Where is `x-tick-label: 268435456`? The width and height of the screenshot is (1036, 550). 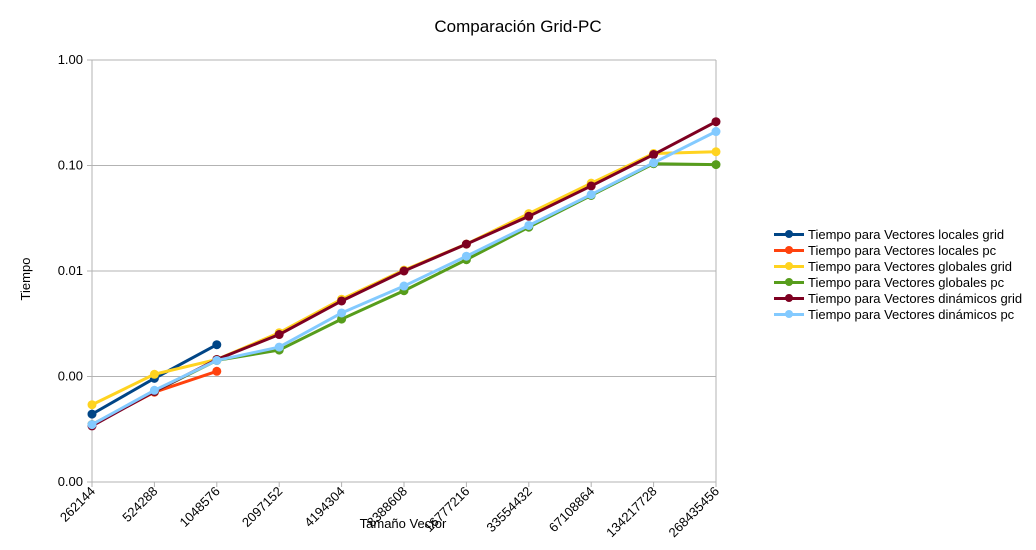 x-tick-label: 268435456 is located at coordinates (693, 512).